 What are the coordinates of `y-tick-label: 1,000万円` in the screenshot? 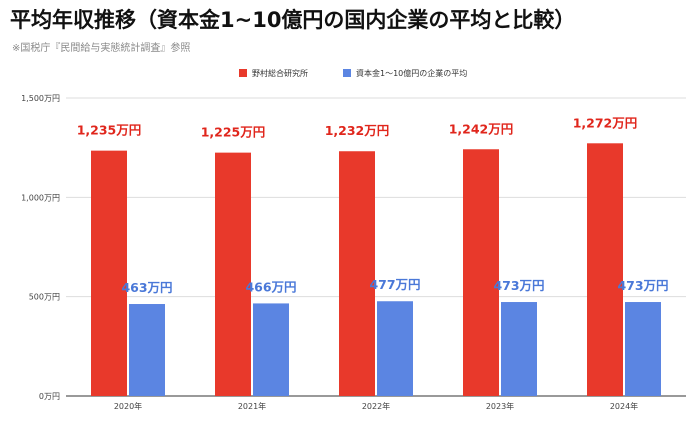 It's located at (40, 197).